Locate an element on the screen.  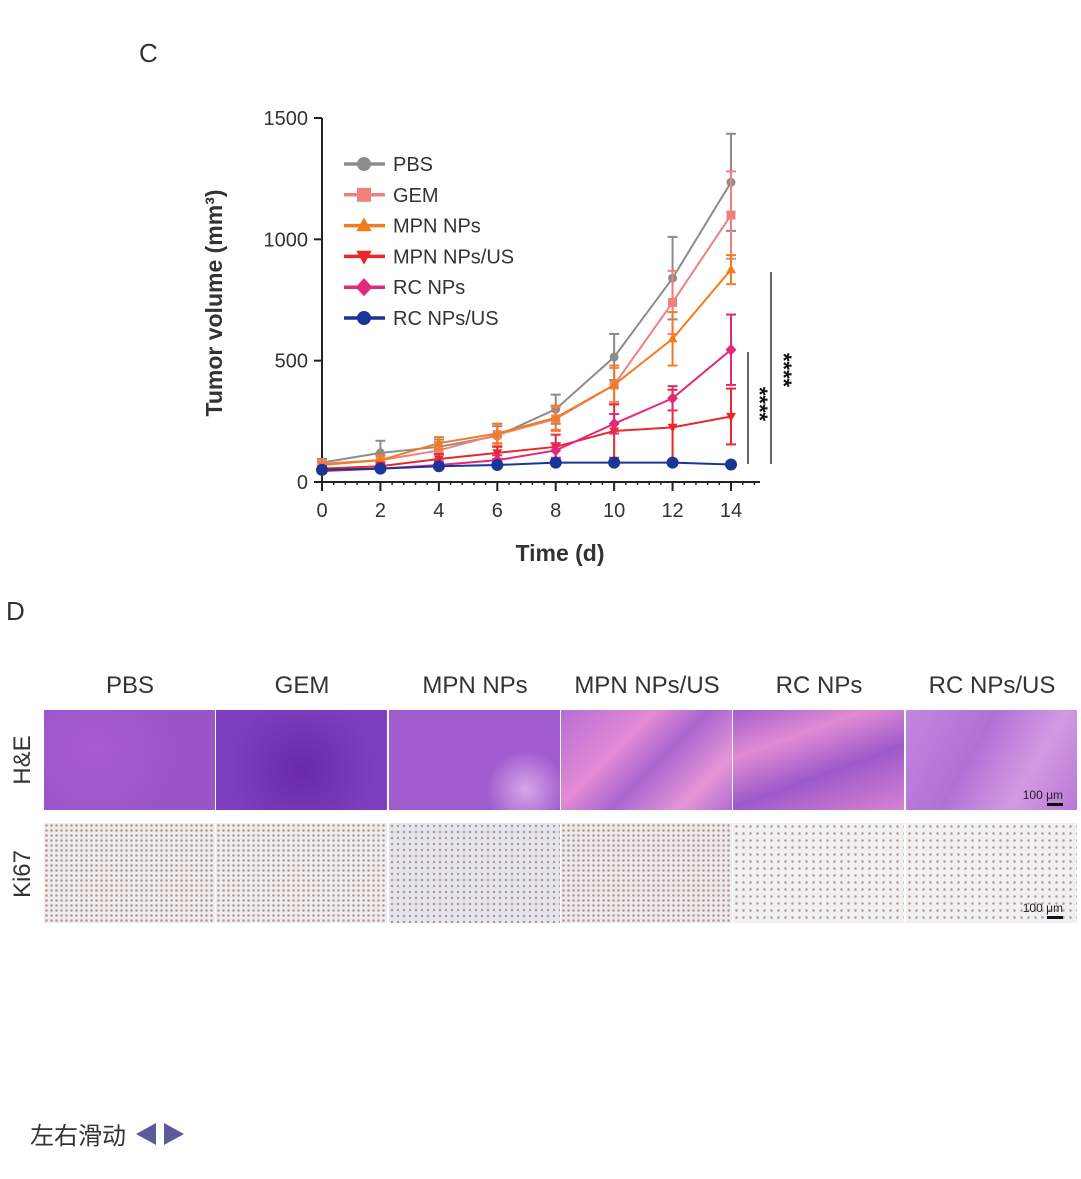
x-tick-label: 12 is located at coordinates (672, 511).